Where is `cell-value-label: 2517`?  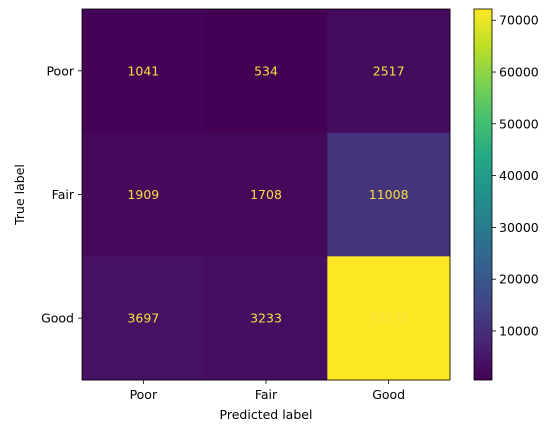
cell-value-label: 2517 is located at coordinates (389, 70).